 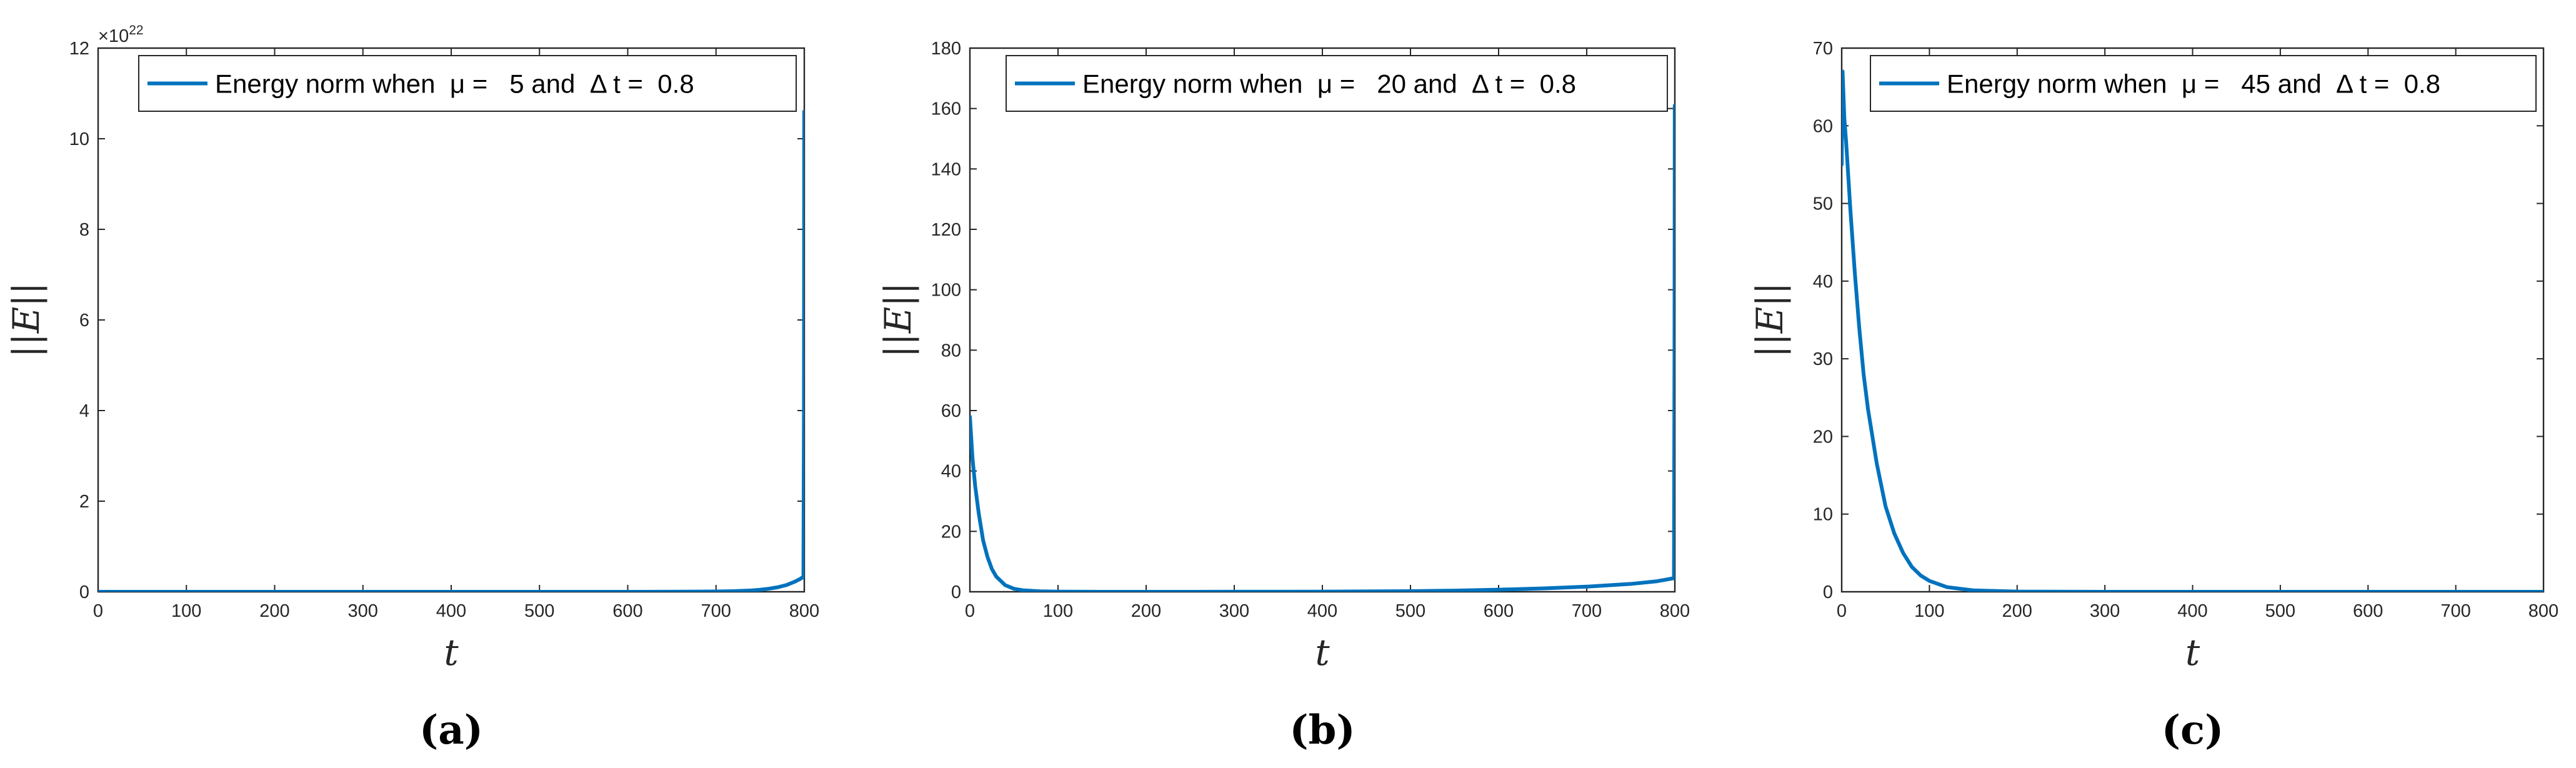 What do you see at coordinates (1823, 359) in the screenshot?
I see `y-tick-label: 30` at bounding box center [1823, 359].